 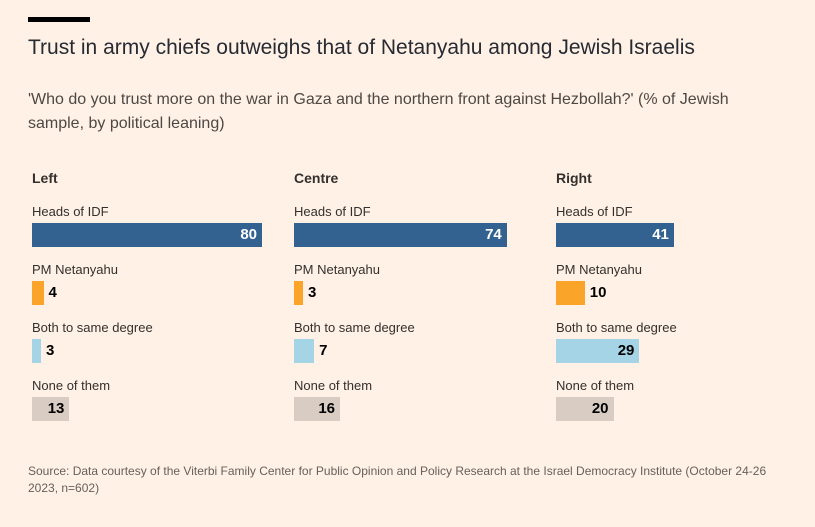 I want to click on data-label: 20, so click(x=600, y=408).